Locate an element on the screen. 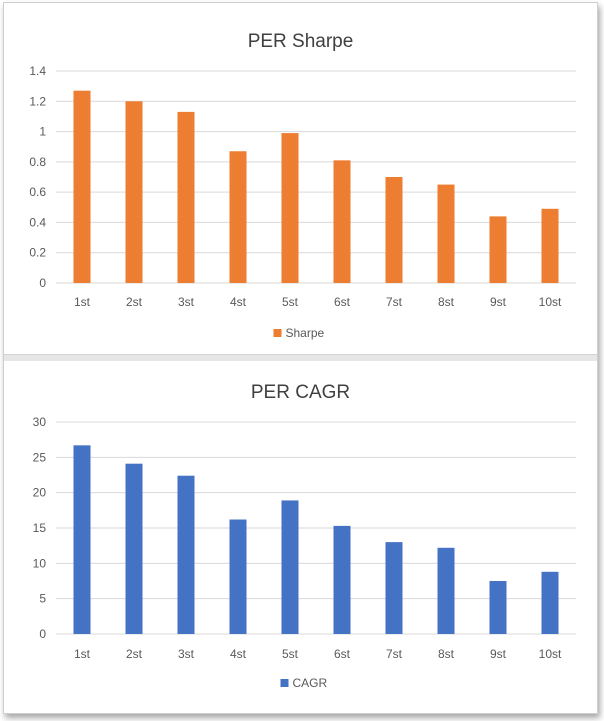 The image size is (604, 721). y-tick-label: 0.6 is located at coordinates (37, 192).